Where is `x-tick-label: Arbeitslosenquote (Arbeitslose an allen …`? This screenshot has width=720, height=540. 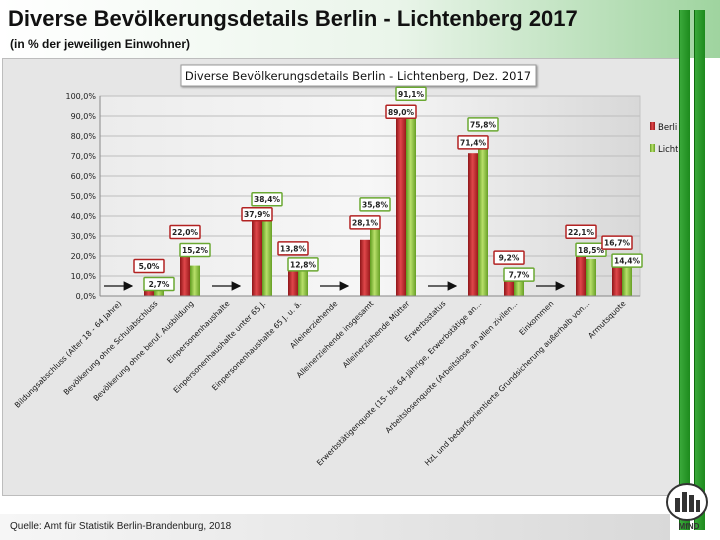
x-tick-label: Arbeitslosenquote (Arbeitslose an allen … is located at coordinates (452, 367).